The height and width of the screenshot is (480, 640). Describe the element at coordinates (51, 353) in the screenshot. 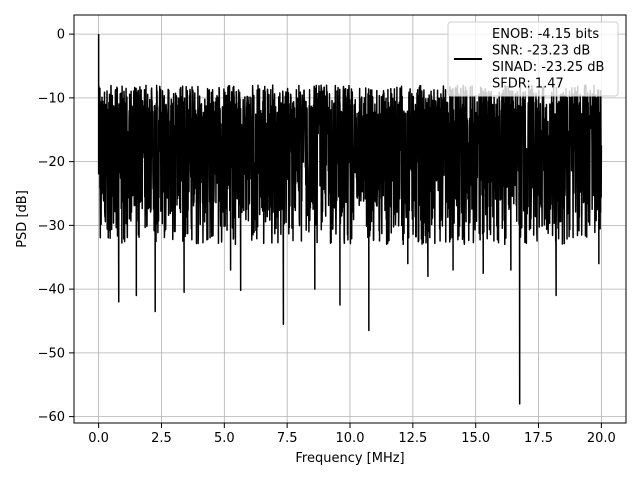

I see `y-tick-label: −50` at that location.